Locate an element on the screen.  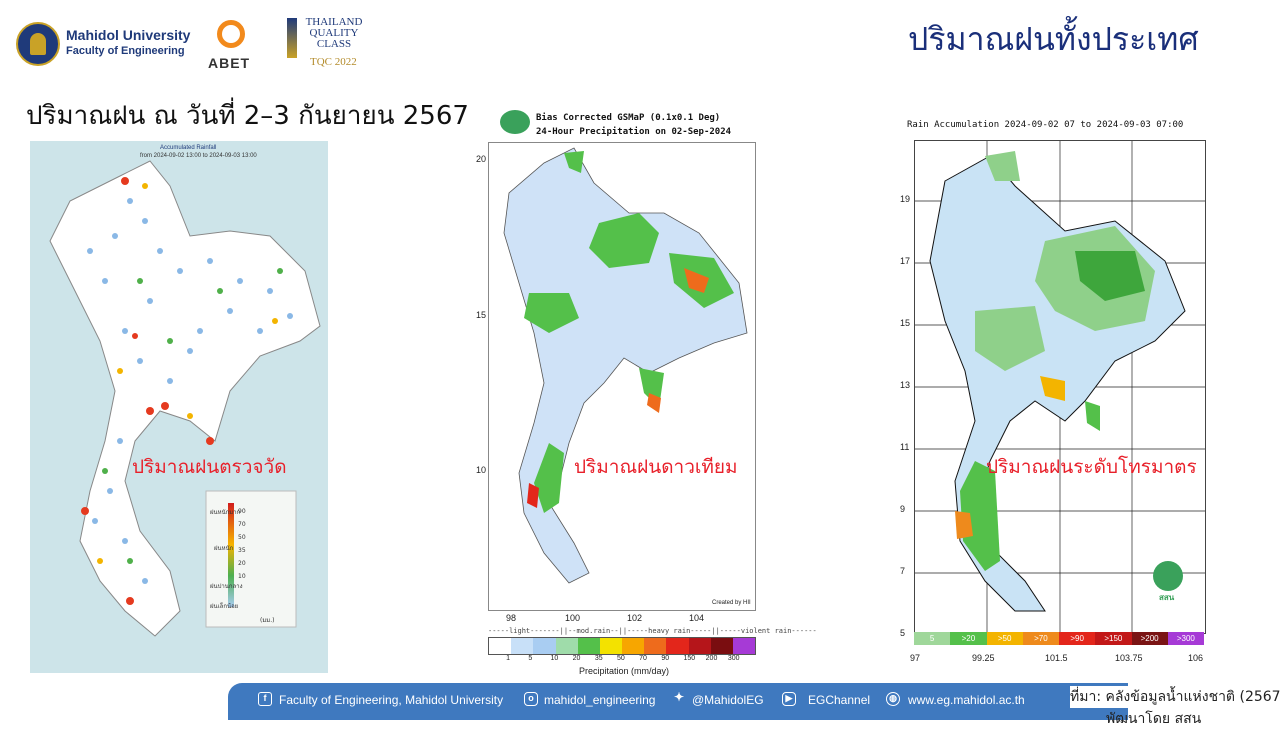
abet-logo is located at coordinates (231, 34).